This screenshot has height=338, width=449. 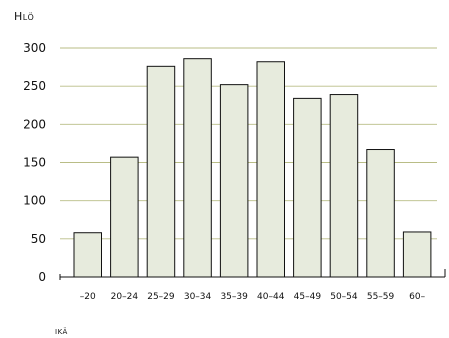 I want to click on y-tick-label: 300, so click(x=34, y=48).